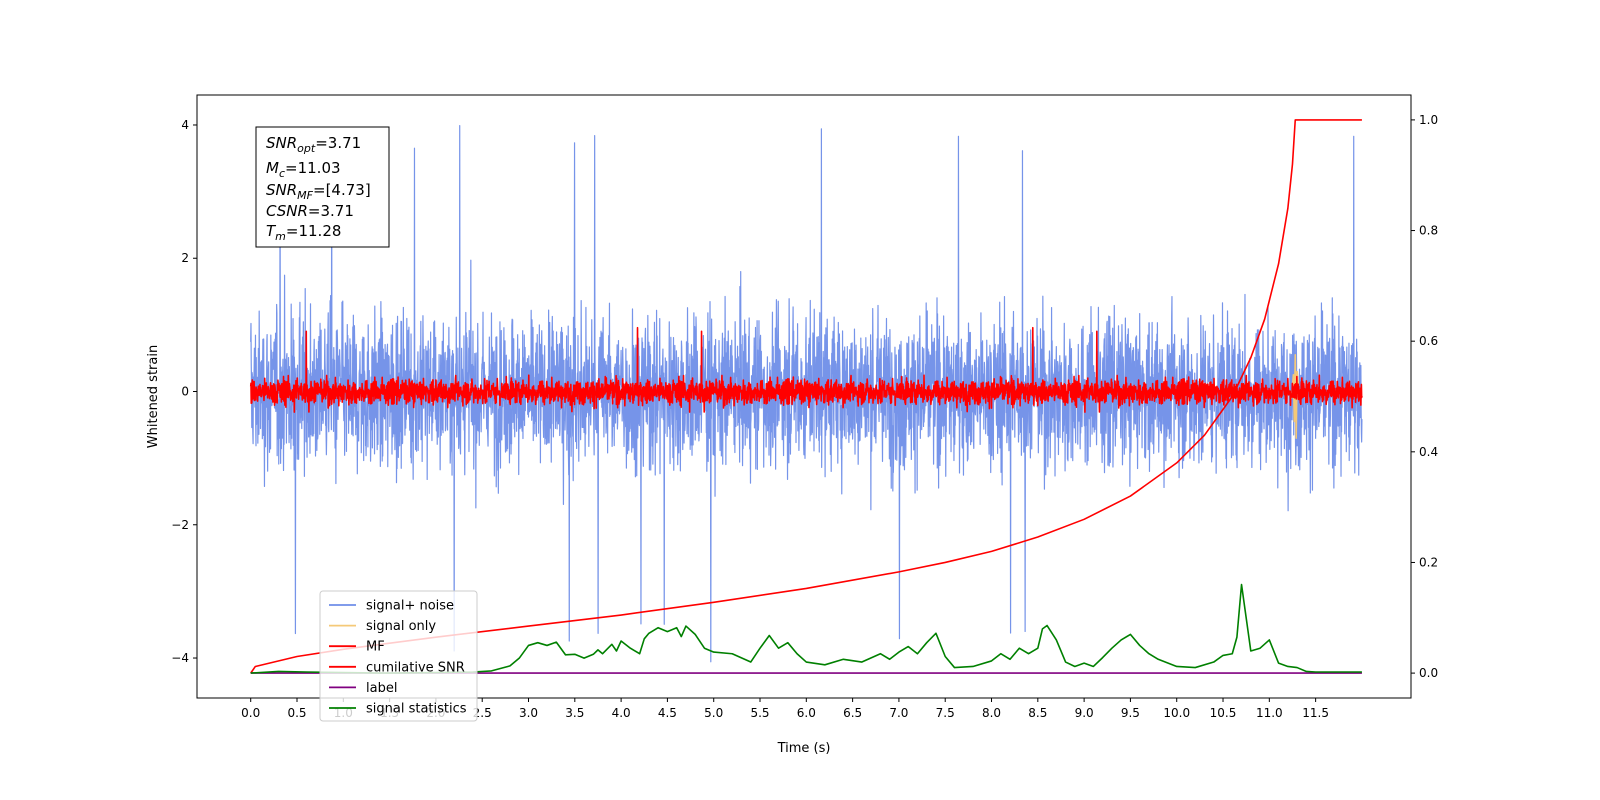 This screenshot has height=800, width=1600. Describe the element at coordinates (1428, 452) in the screenshot. I see `y-right-tick-label: 0.4` at that location.